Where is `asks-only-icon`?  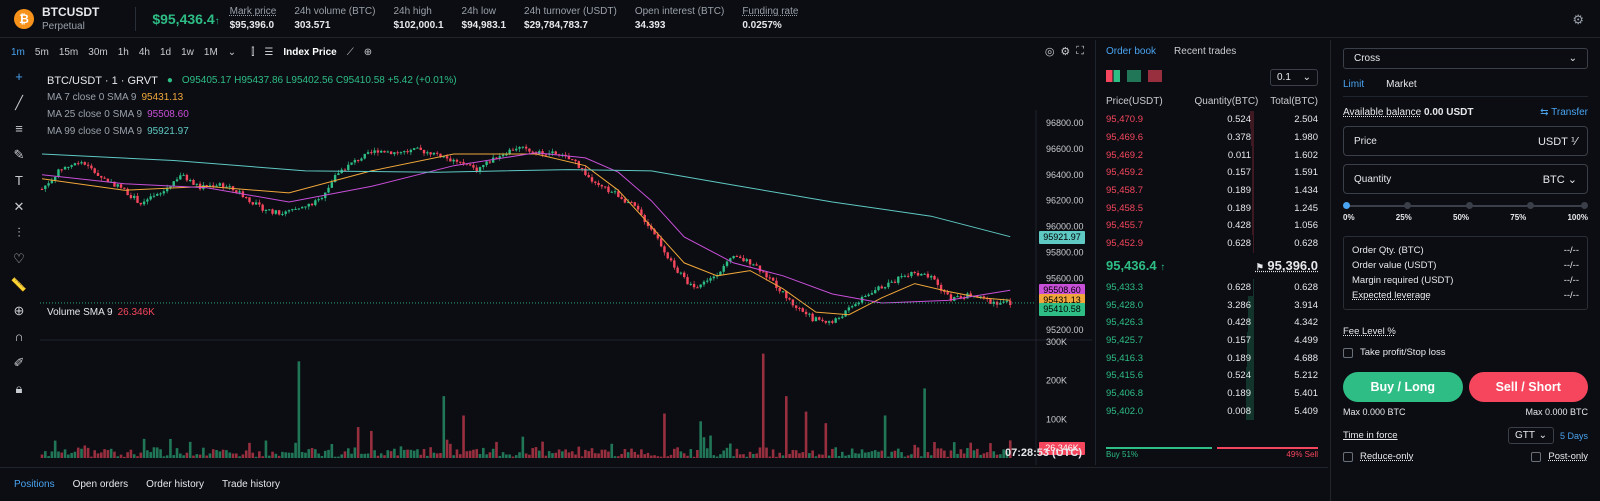 asks-only-icon is located at coordinates (1155, 76).